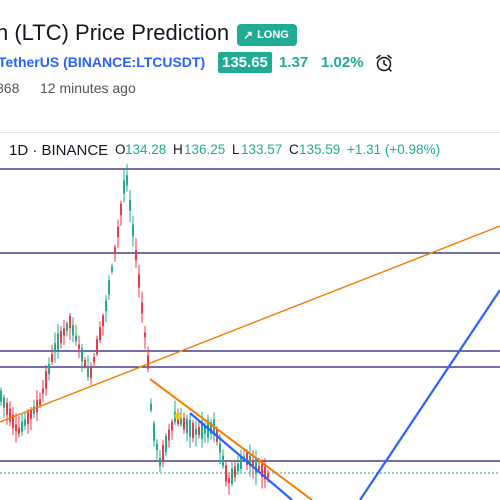 Image resolution: width=500 pixels, height=500 pixels. What do you see at coordinates (250, 132) in the screenshot?
I see `divider` at bounding box center [250, 132].